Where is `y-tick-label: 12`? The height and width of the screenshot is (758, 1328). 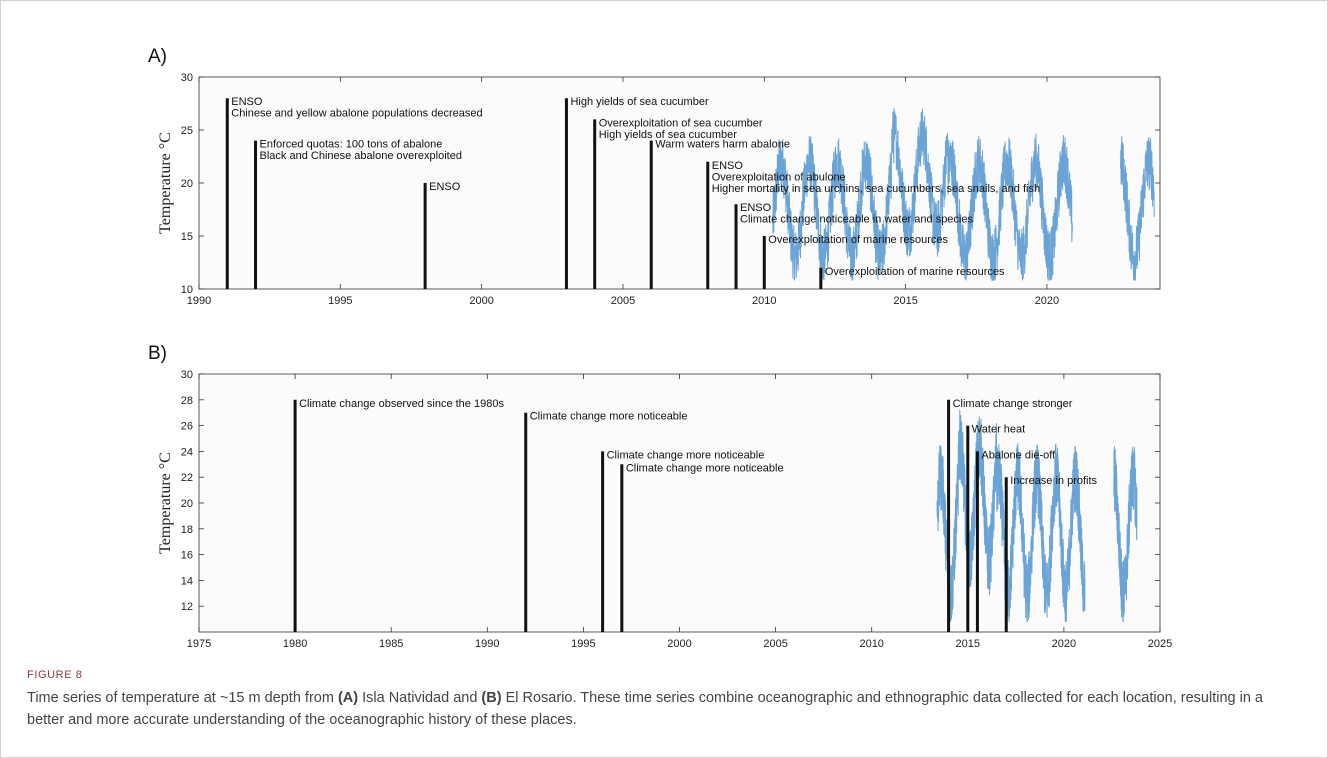
y-tick-label: 12 is located at coordinates (187, 607).